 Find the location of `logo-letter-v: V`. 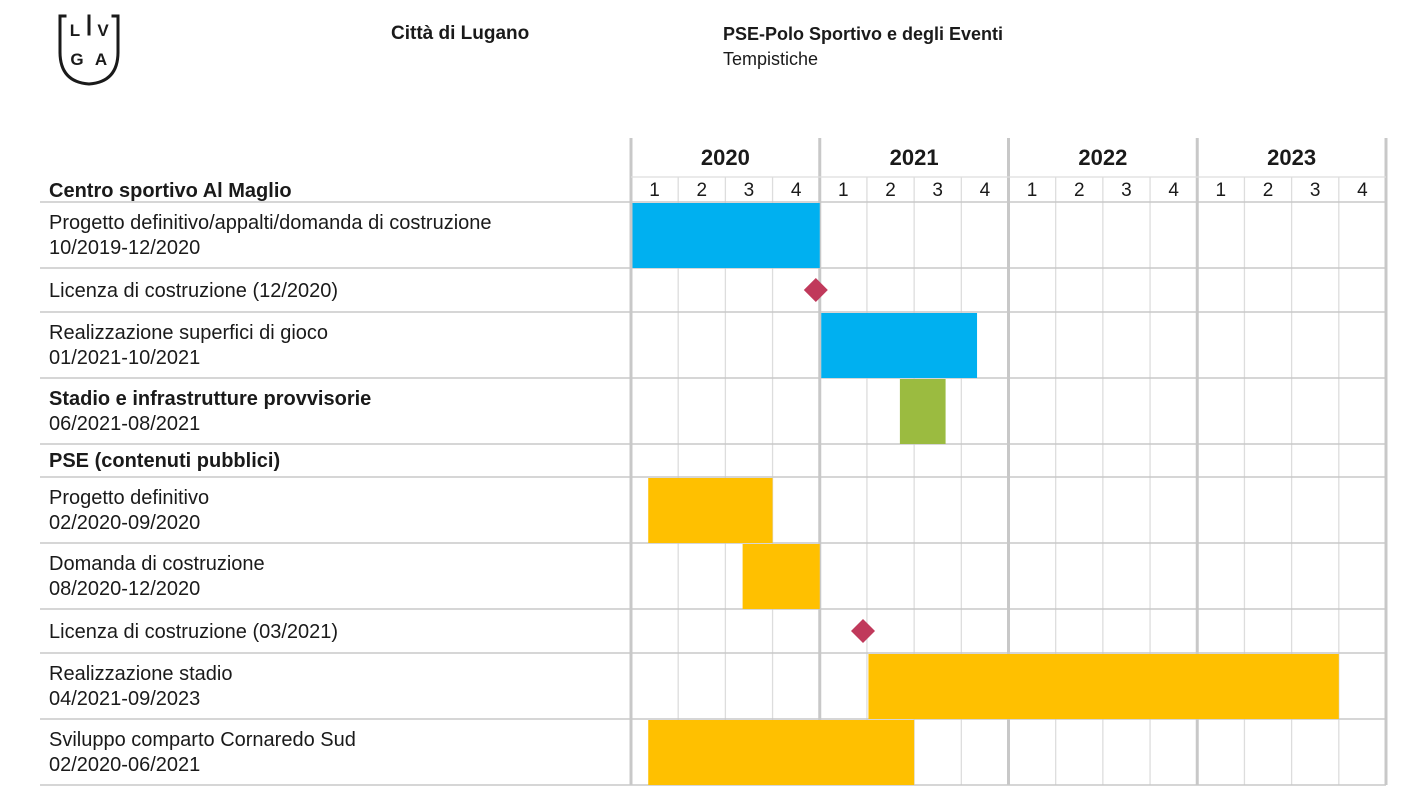

logo-letter-v: V is located at coordinates (103, 30).